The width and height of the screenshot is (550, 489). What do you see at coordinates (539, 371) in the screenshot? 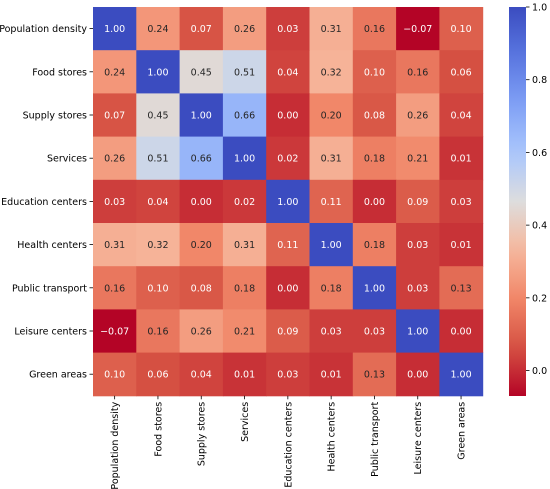
I see `colorbar-tick-label: 0.0` at bounding box center [539, 371].